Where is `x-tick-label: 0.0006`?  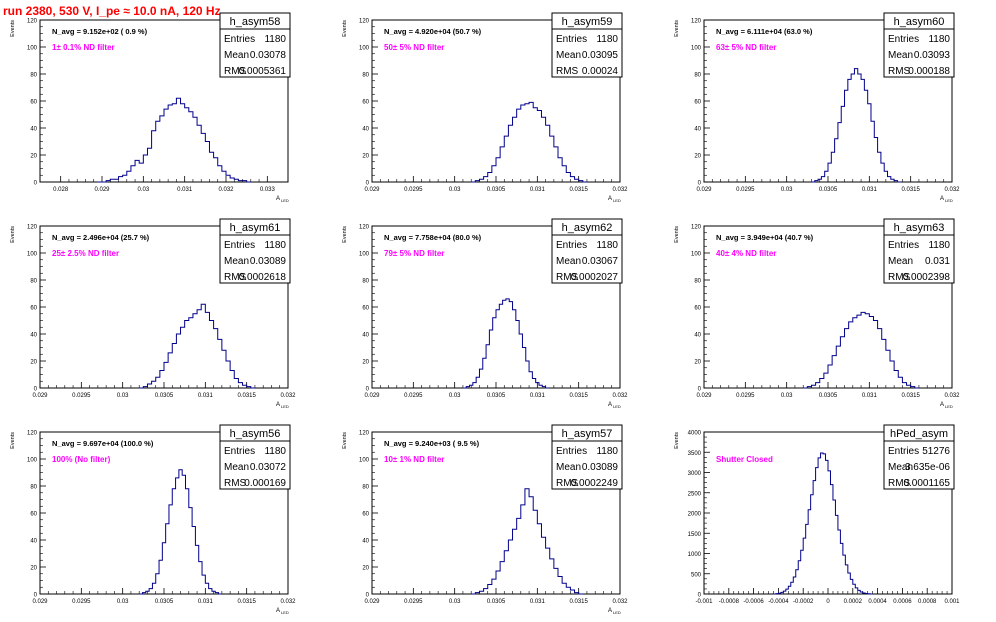 x-tick-label: 0.0006 is located at coordinates (902, 602).